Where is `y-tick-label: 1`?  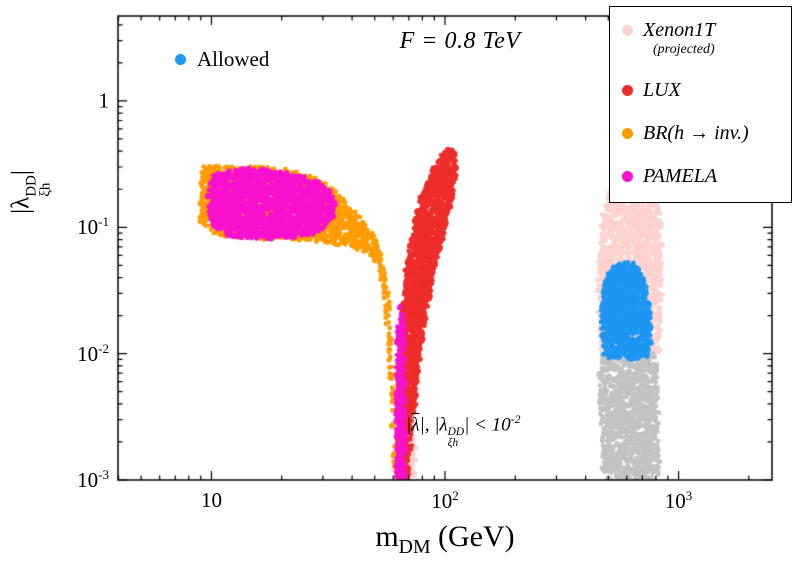 y-tick-label: 1 is located at coordinates (104, 100).